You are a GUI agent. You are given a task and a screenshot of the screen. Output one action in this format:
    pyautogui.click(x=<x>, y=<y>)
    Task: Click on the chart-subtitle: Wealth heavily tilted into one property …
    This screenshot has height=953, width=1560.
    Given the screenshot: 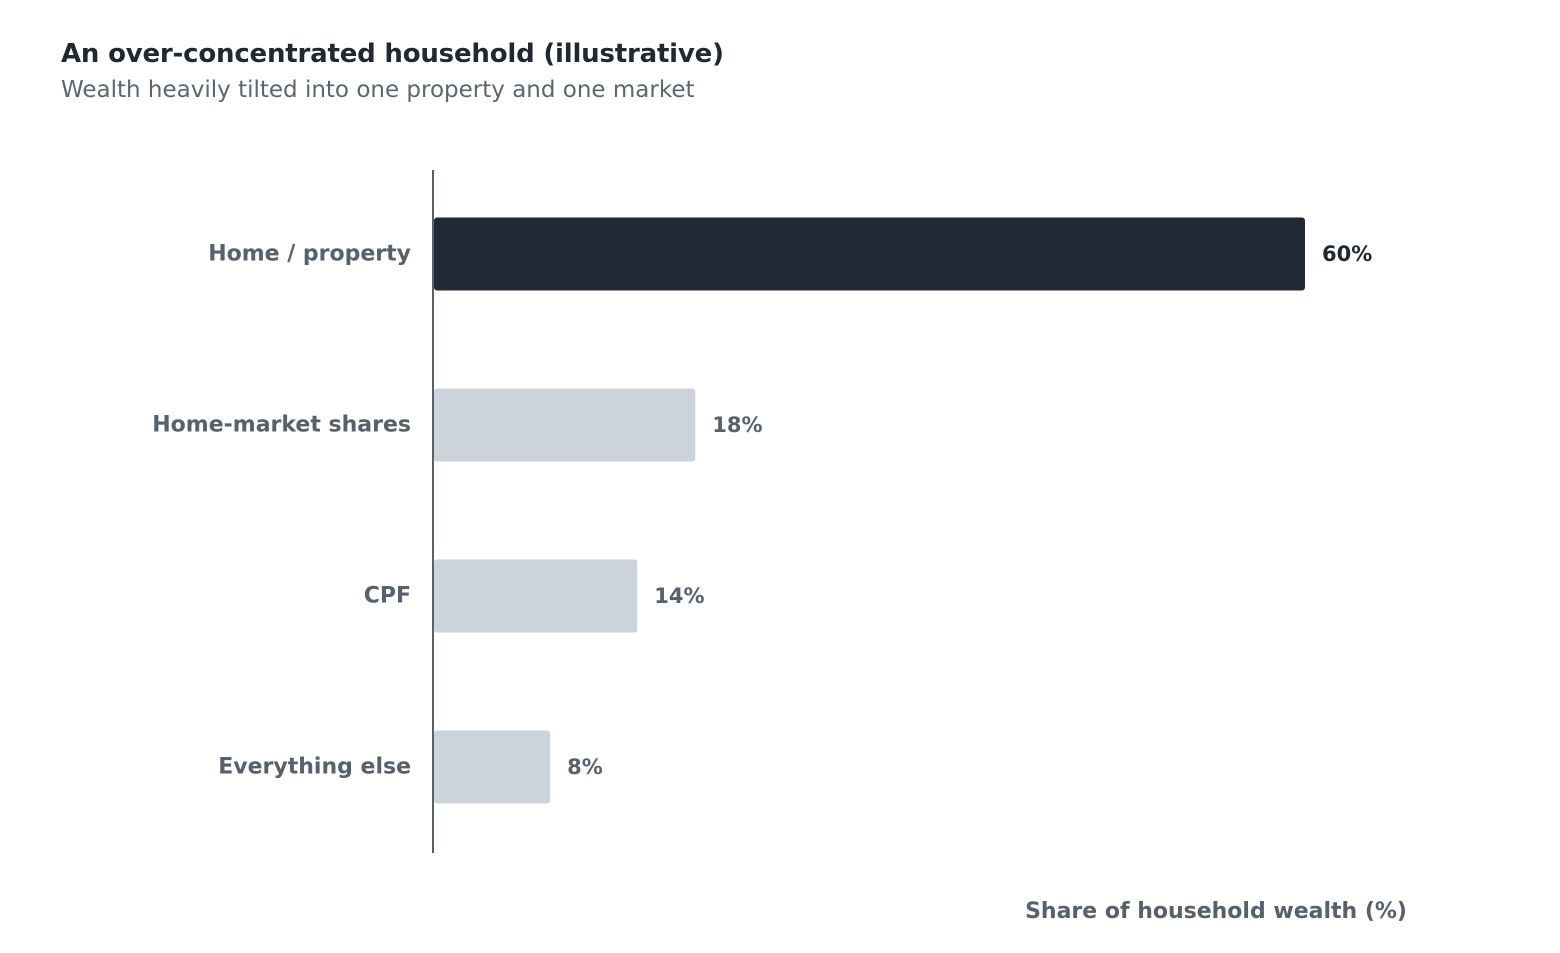 What is the action you would take?
    pyautogui.click(x=378, y=90)
    